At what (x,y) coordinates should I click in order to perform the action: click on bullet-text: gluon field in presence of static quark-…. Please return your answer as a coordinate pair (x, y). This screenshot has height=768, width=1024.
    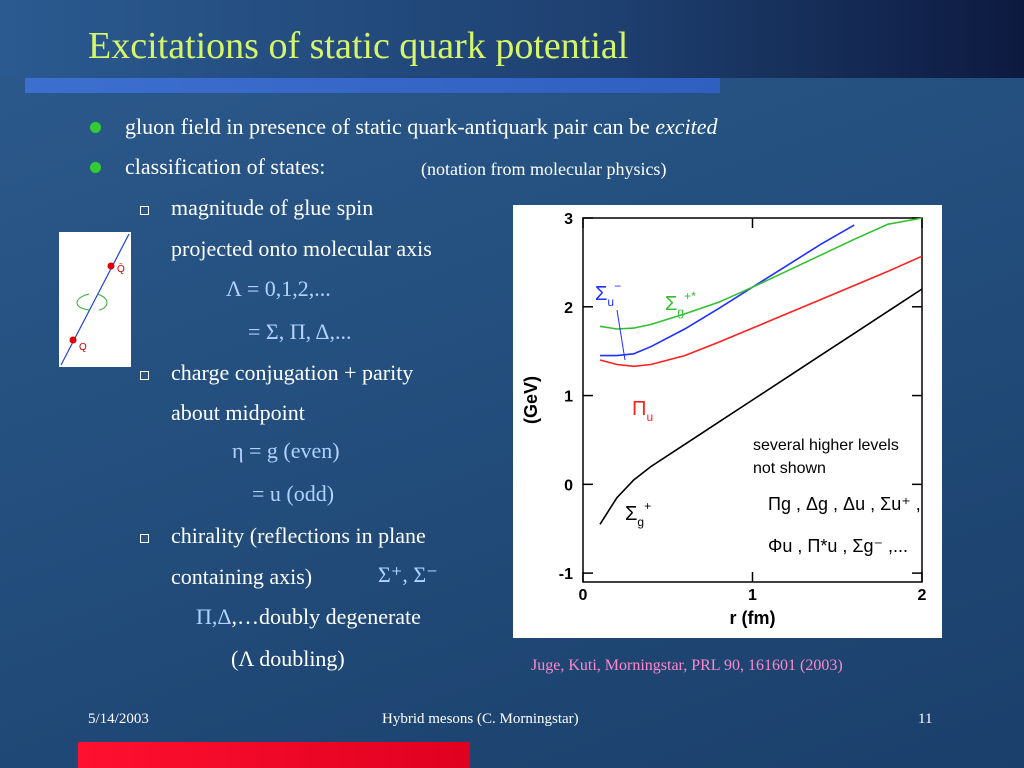
    Looking at the image, I should click on (421, 127).